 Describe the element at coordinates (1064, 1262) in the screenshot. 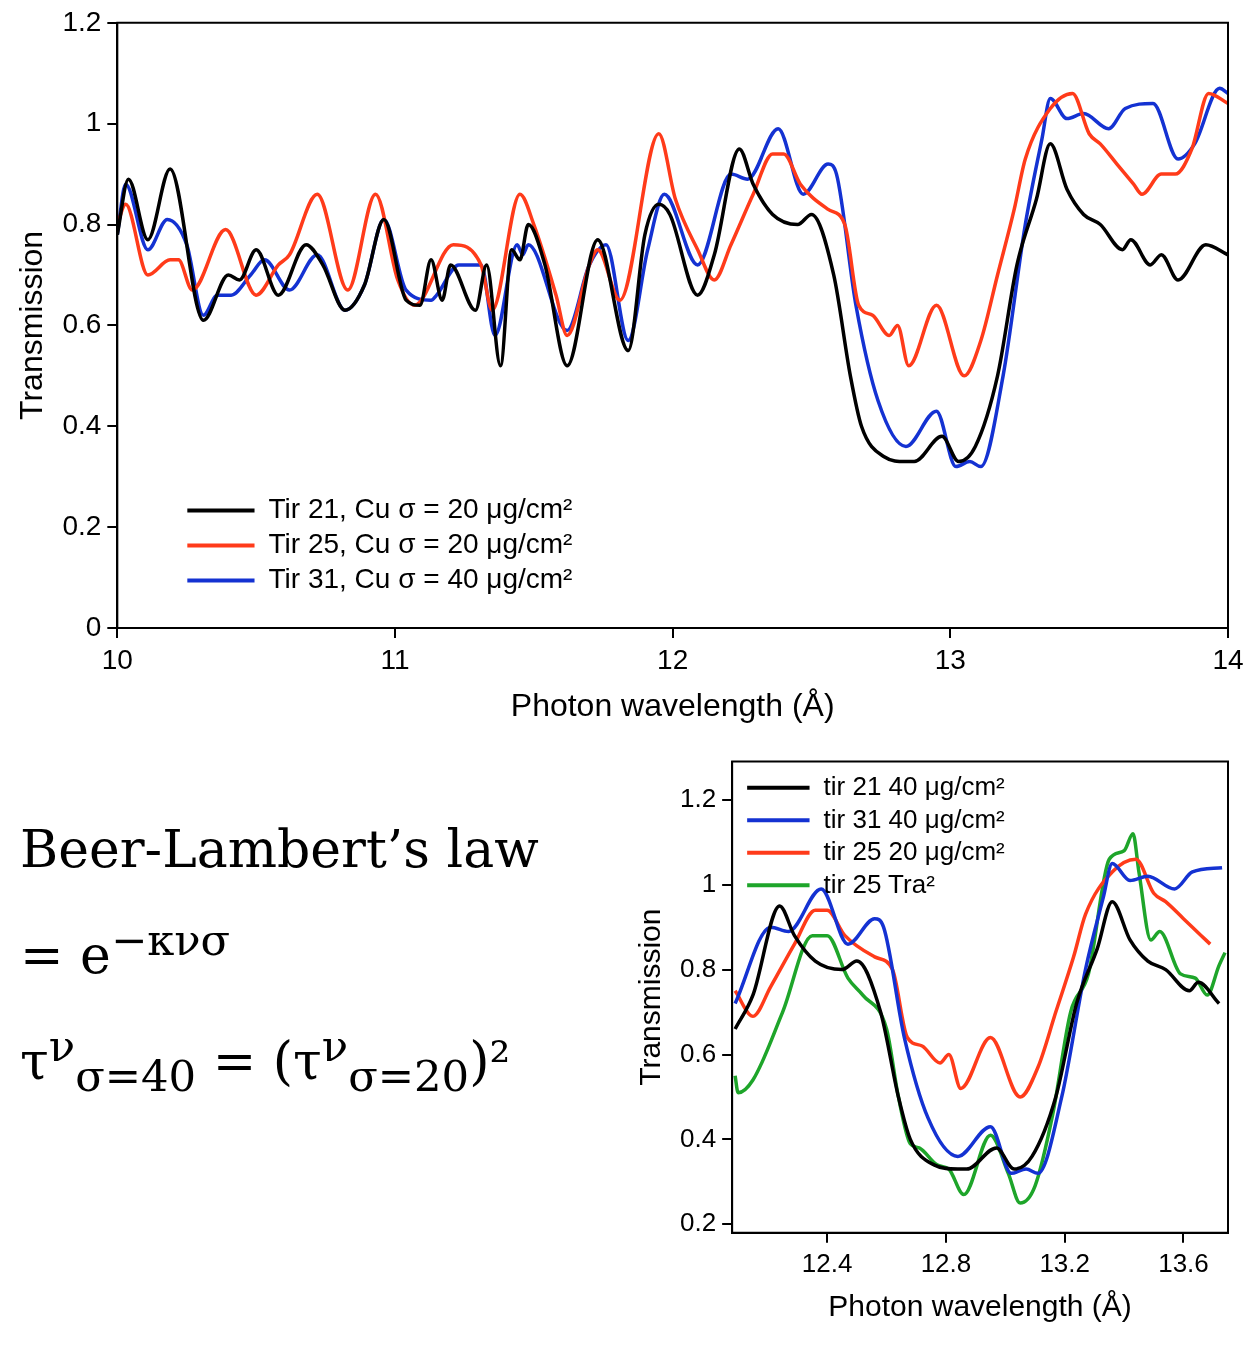

I see `x-tick-label: 13.2` at that location.